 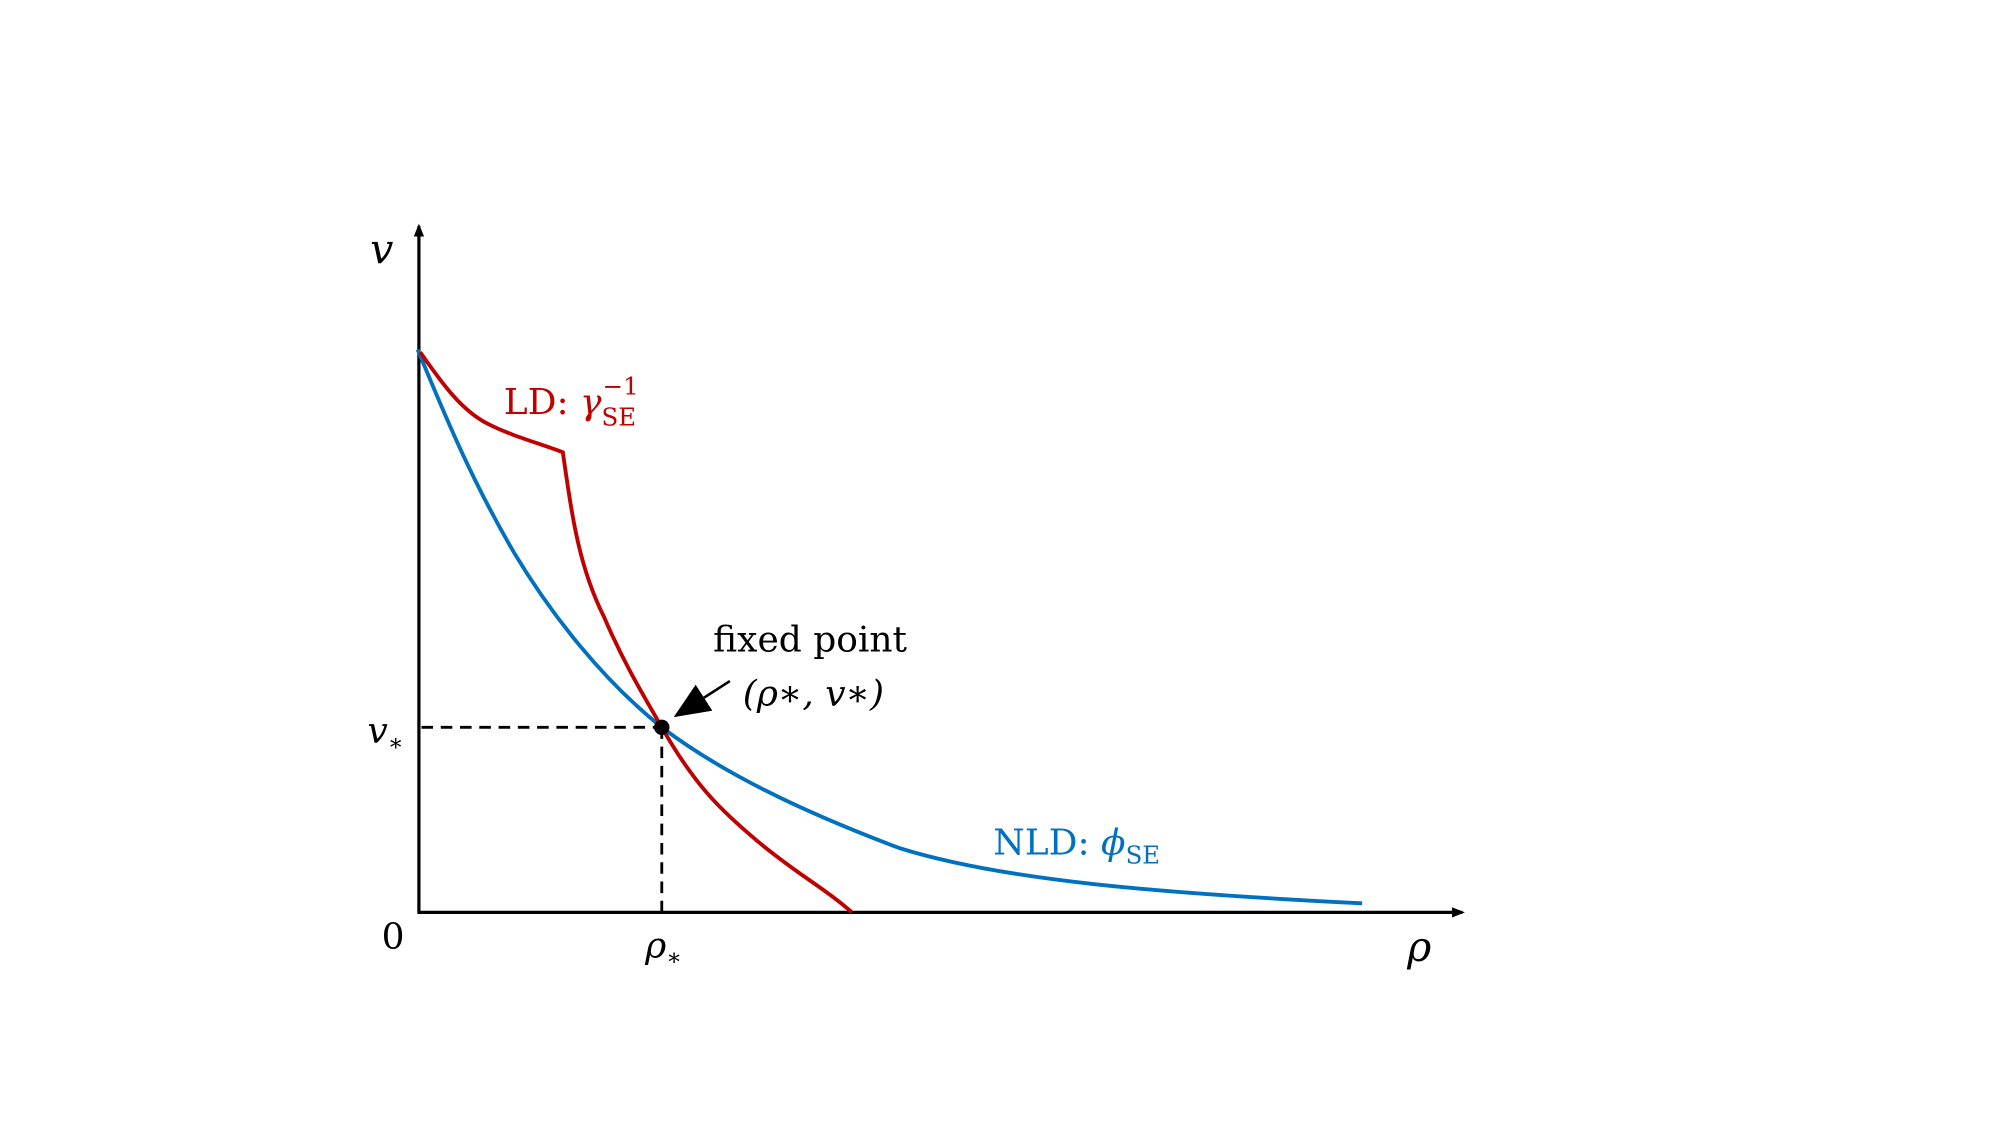 What do you see at coordinates (702, 698) in the screenshot?
I see `fixed-point-arrow` at bounding box center [702, 698].